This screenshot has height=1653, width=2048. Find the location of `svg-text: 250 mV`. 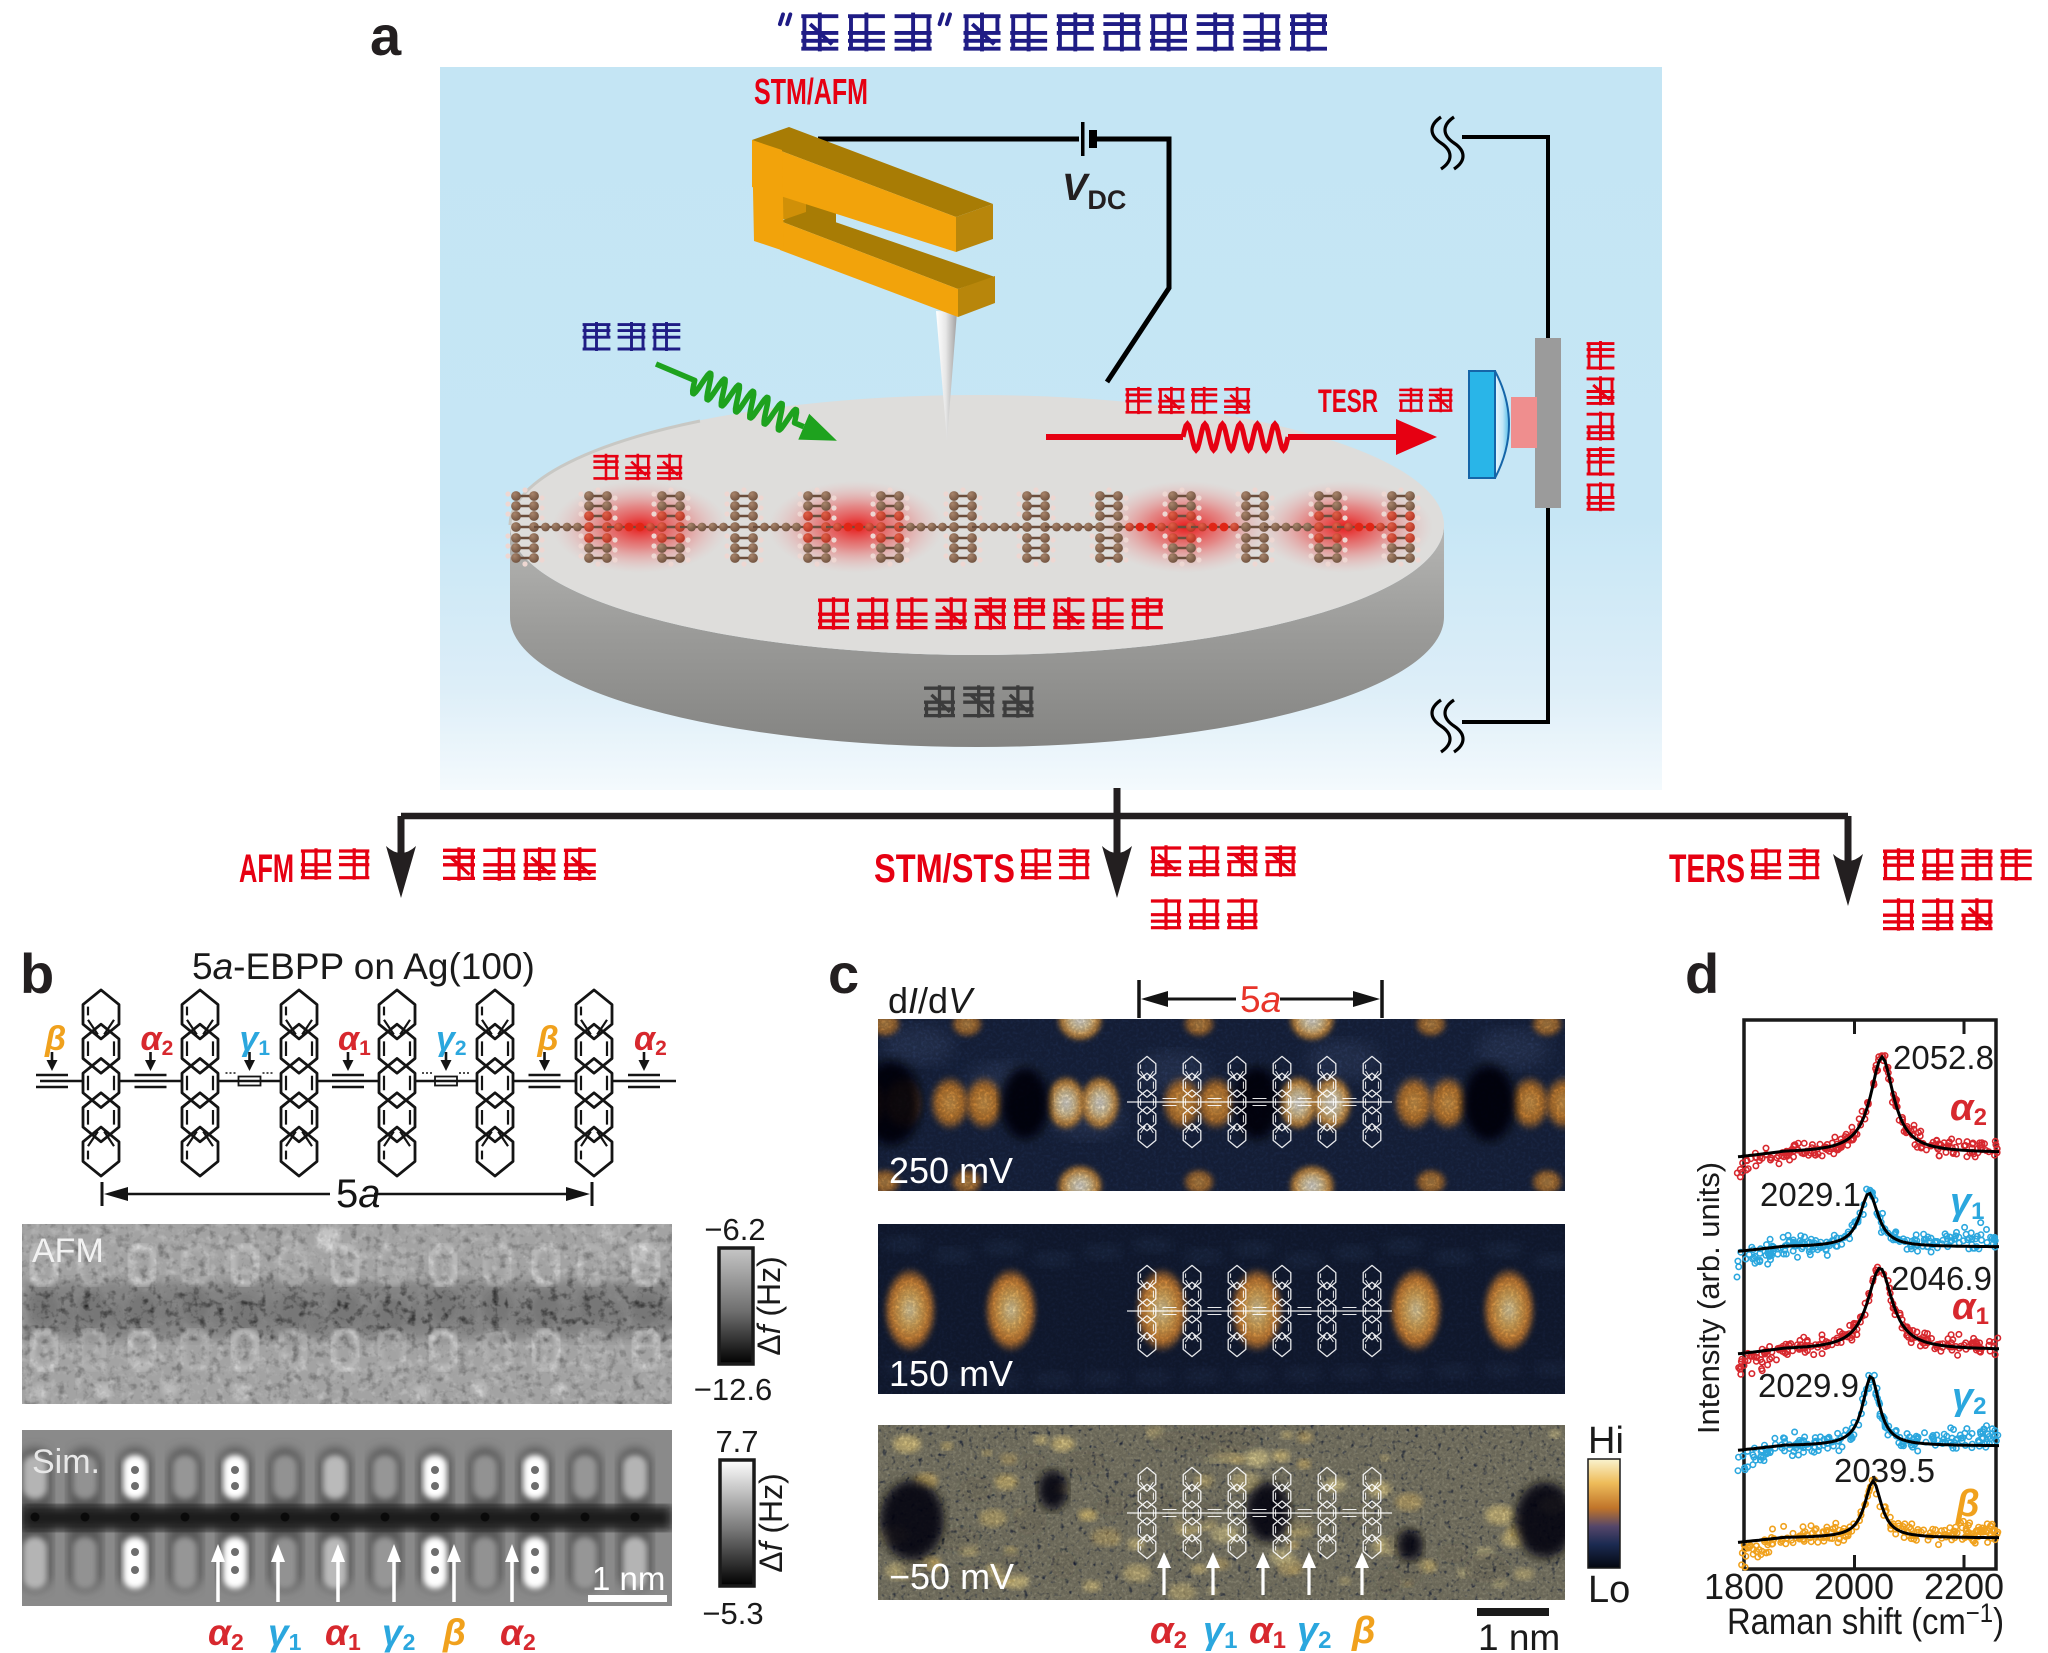

svg-text: 250 mV is located at coordinates (951, 1170).